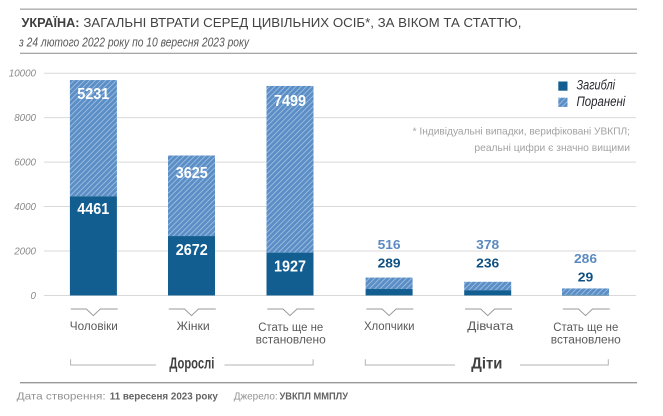 The image size is (663, 416). What do you see at coordinates (51, 22) in the screenshot?
I see `svg-text: УКРАЇНА:` at bounding box center [51, 22].